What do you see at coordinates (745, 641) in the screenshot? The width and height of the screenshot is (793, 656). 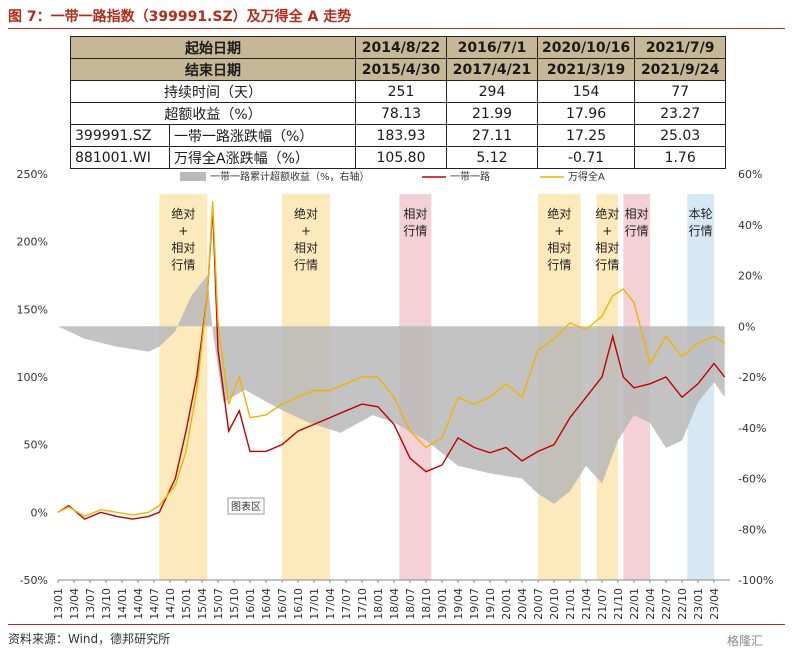 I see `watermark-text: 格隆汇` at bounding box center [745, 641].